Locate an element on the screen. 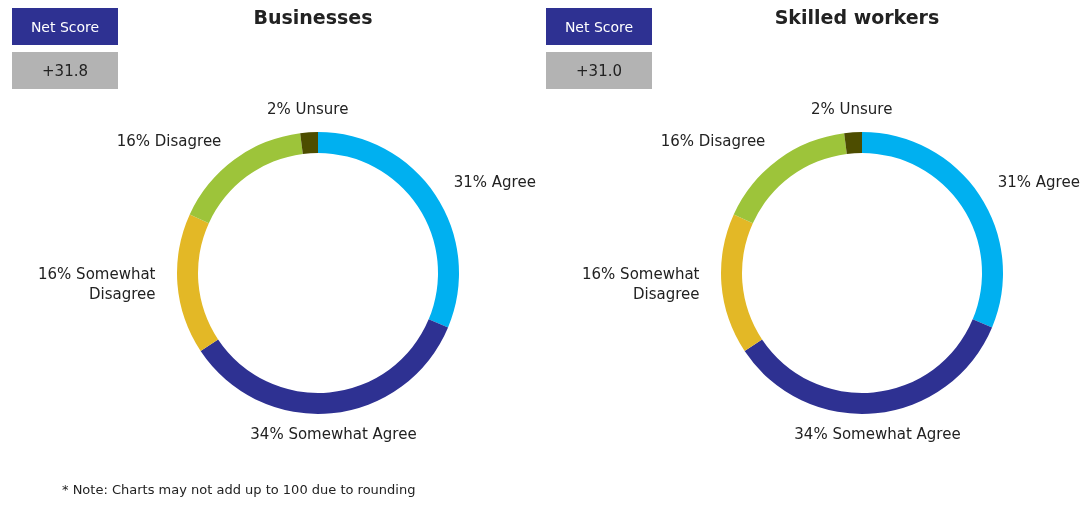 The image size is (1089, 508). chart-title: Businesses is located at coordinates (313, 17).